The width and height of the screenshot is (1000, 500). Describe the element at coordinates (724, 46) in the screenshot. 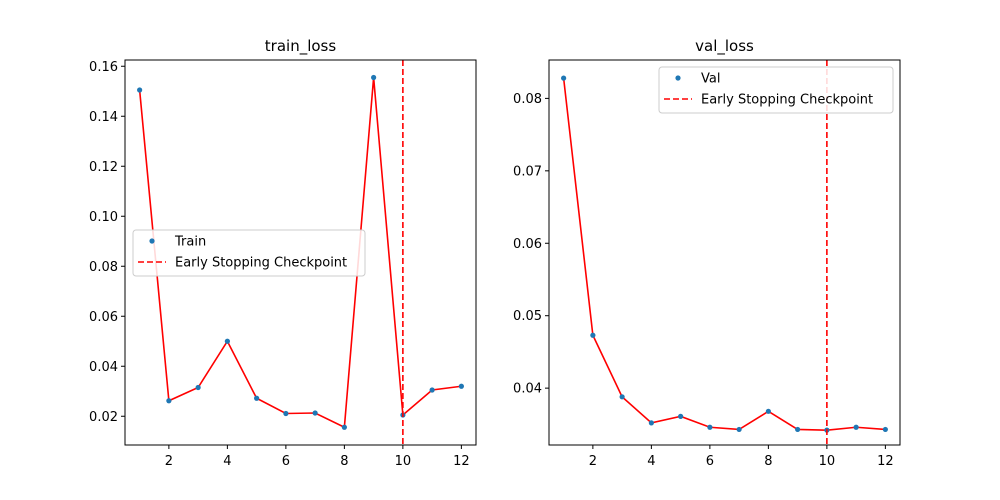

I see `chart-title: val_loss` at that location.